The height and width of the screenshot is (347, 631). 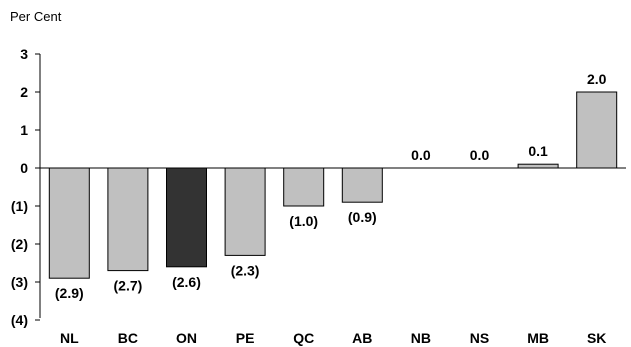 What do you see at coordinates (186, 338) in the screenshot?
I see `category-label-on: ON` at bounding box center [186, 338].